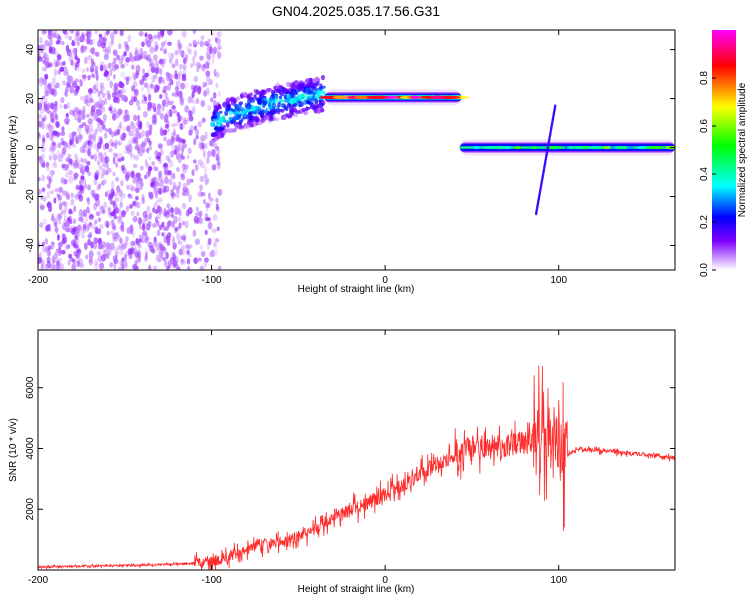 The image size is (750, 600). I want to click on colorbar-tick-label: 0.2, so click(704, 222).